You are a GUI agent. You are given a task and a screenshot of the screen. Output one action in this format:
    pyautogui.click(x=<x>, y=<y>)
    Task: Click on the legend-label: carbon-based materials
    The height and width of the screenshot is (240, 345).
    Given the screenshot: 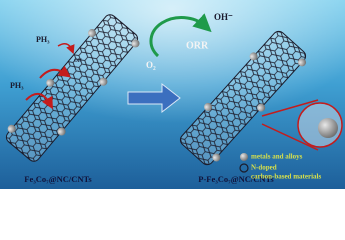 What is the action you would take?
    pyautogui.click(x=286, y=177)
    